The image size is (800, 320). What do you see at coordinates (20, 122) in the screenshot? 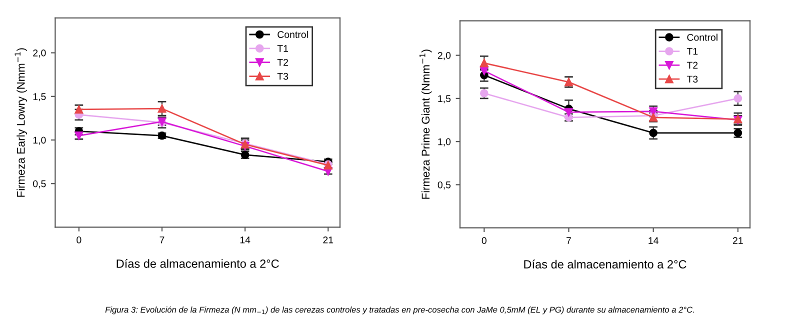
I see `y-axis-title: Firmeza Early Lowry (Nmm$^{−1}$)` at bounding box center [20, 122].